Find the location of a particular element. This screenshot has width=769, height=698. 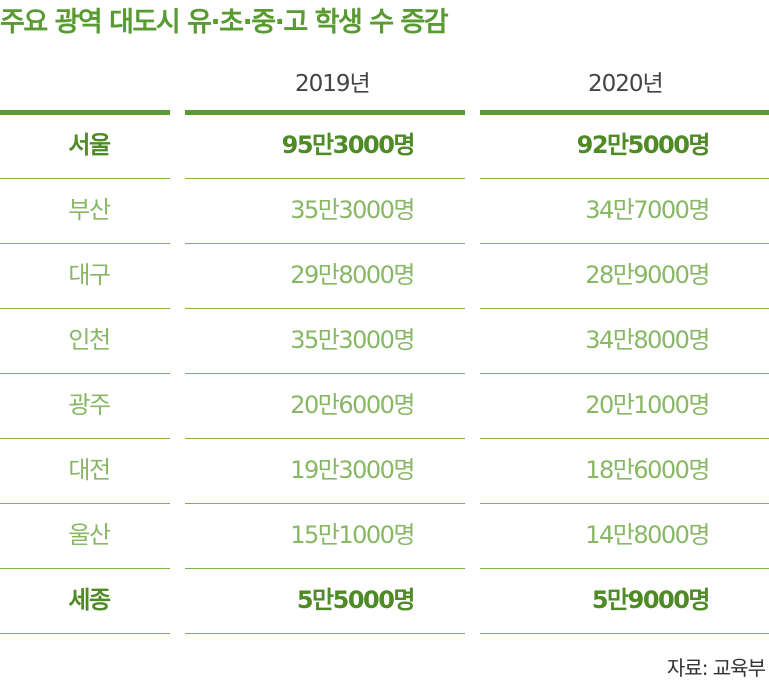

city-cell: 인천 is located at coordinates (89, 340).